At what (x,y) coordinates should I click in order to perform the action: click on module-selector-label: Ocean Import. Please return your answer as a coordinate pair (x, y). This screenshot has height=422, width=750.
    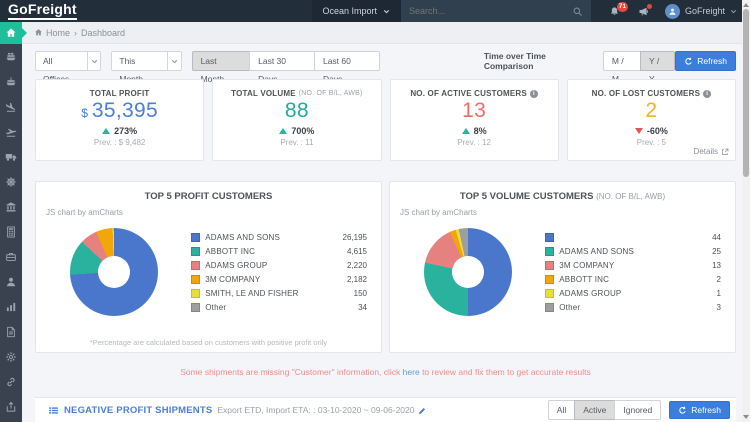
    Looking at the image, I should click on (349, 11).